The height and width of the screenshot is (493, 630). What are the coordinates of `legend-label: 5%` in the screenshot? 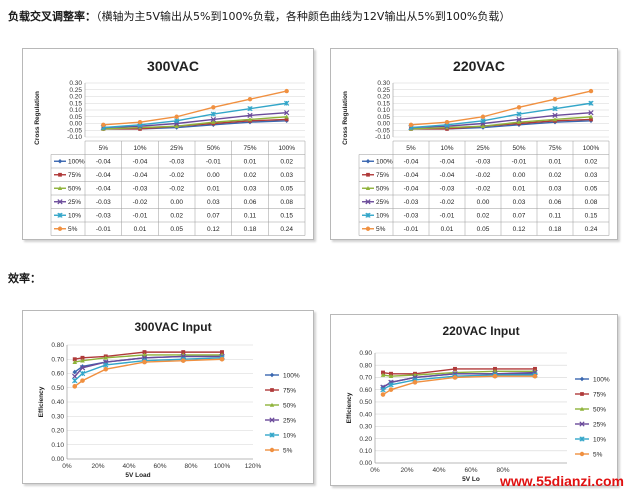 It's located at (73, 229).